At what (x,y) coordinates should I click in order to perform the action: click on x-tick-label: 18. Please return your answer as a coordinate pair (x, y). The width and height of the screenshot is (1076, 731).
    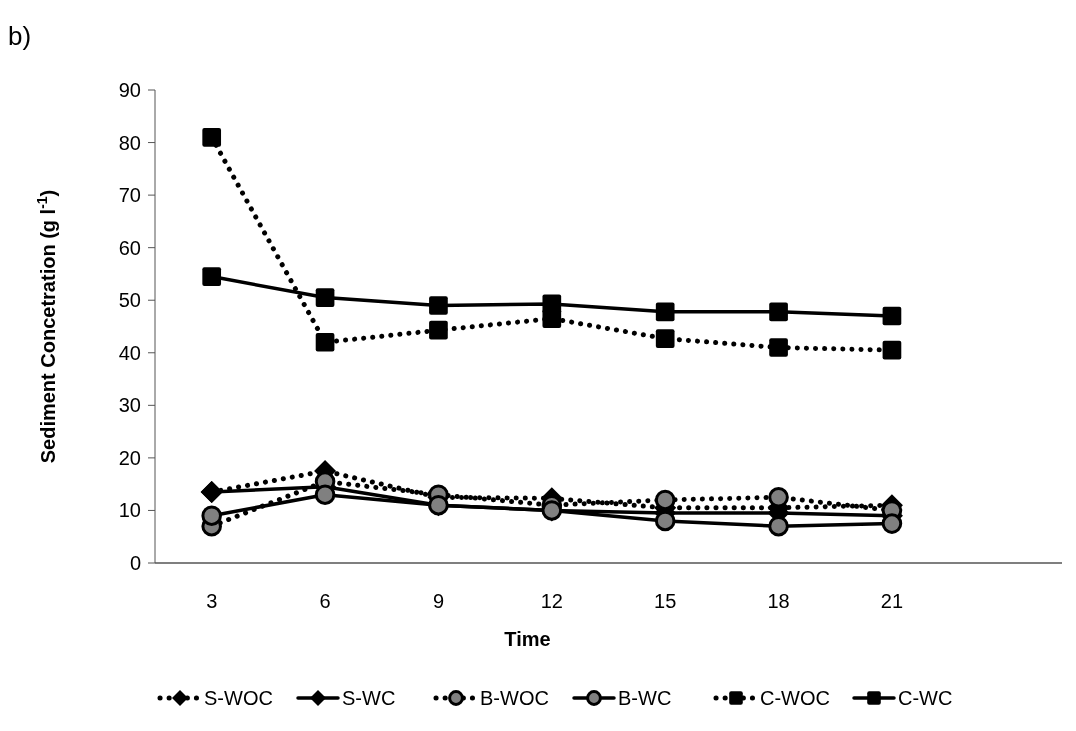
    Looking at the image, I should click on (778, 601).